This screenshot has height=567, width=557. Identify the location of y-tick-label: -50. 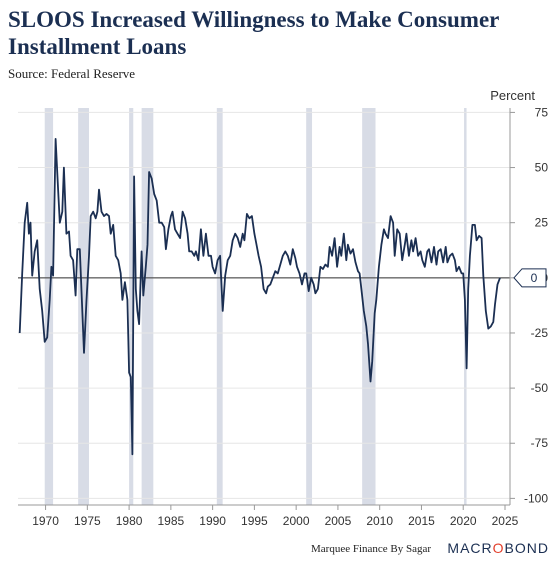
(540, 388).